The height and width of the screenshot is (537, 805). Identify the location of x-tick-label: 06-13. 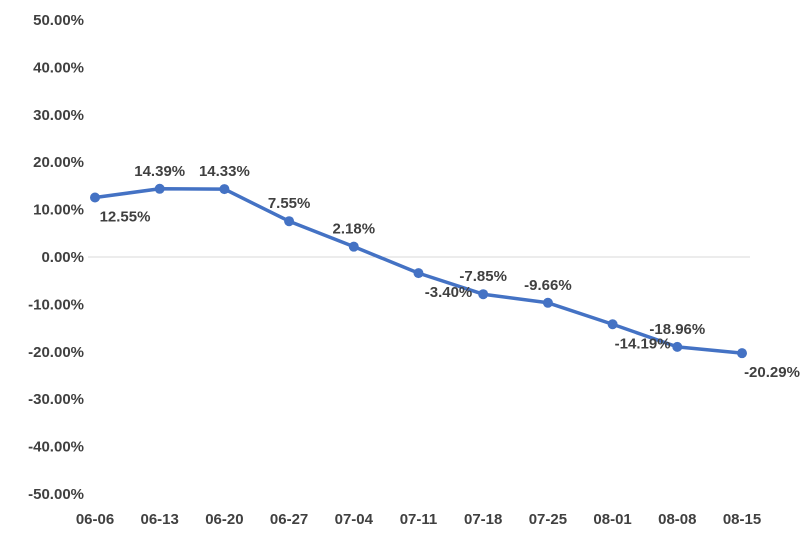
(160, 519).